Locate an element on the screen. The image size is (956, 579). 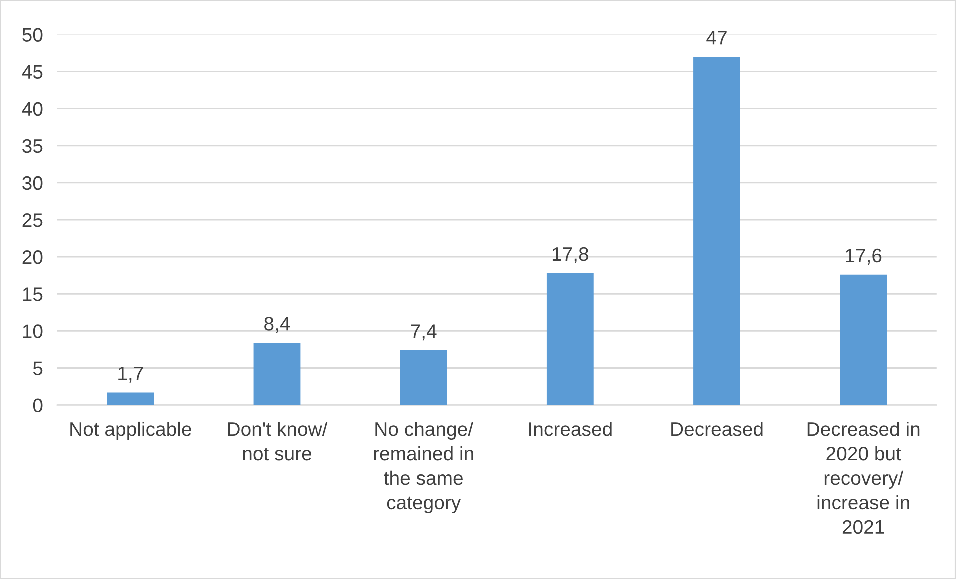
y-tick-label: 15 is located at coordinates (33, 295).